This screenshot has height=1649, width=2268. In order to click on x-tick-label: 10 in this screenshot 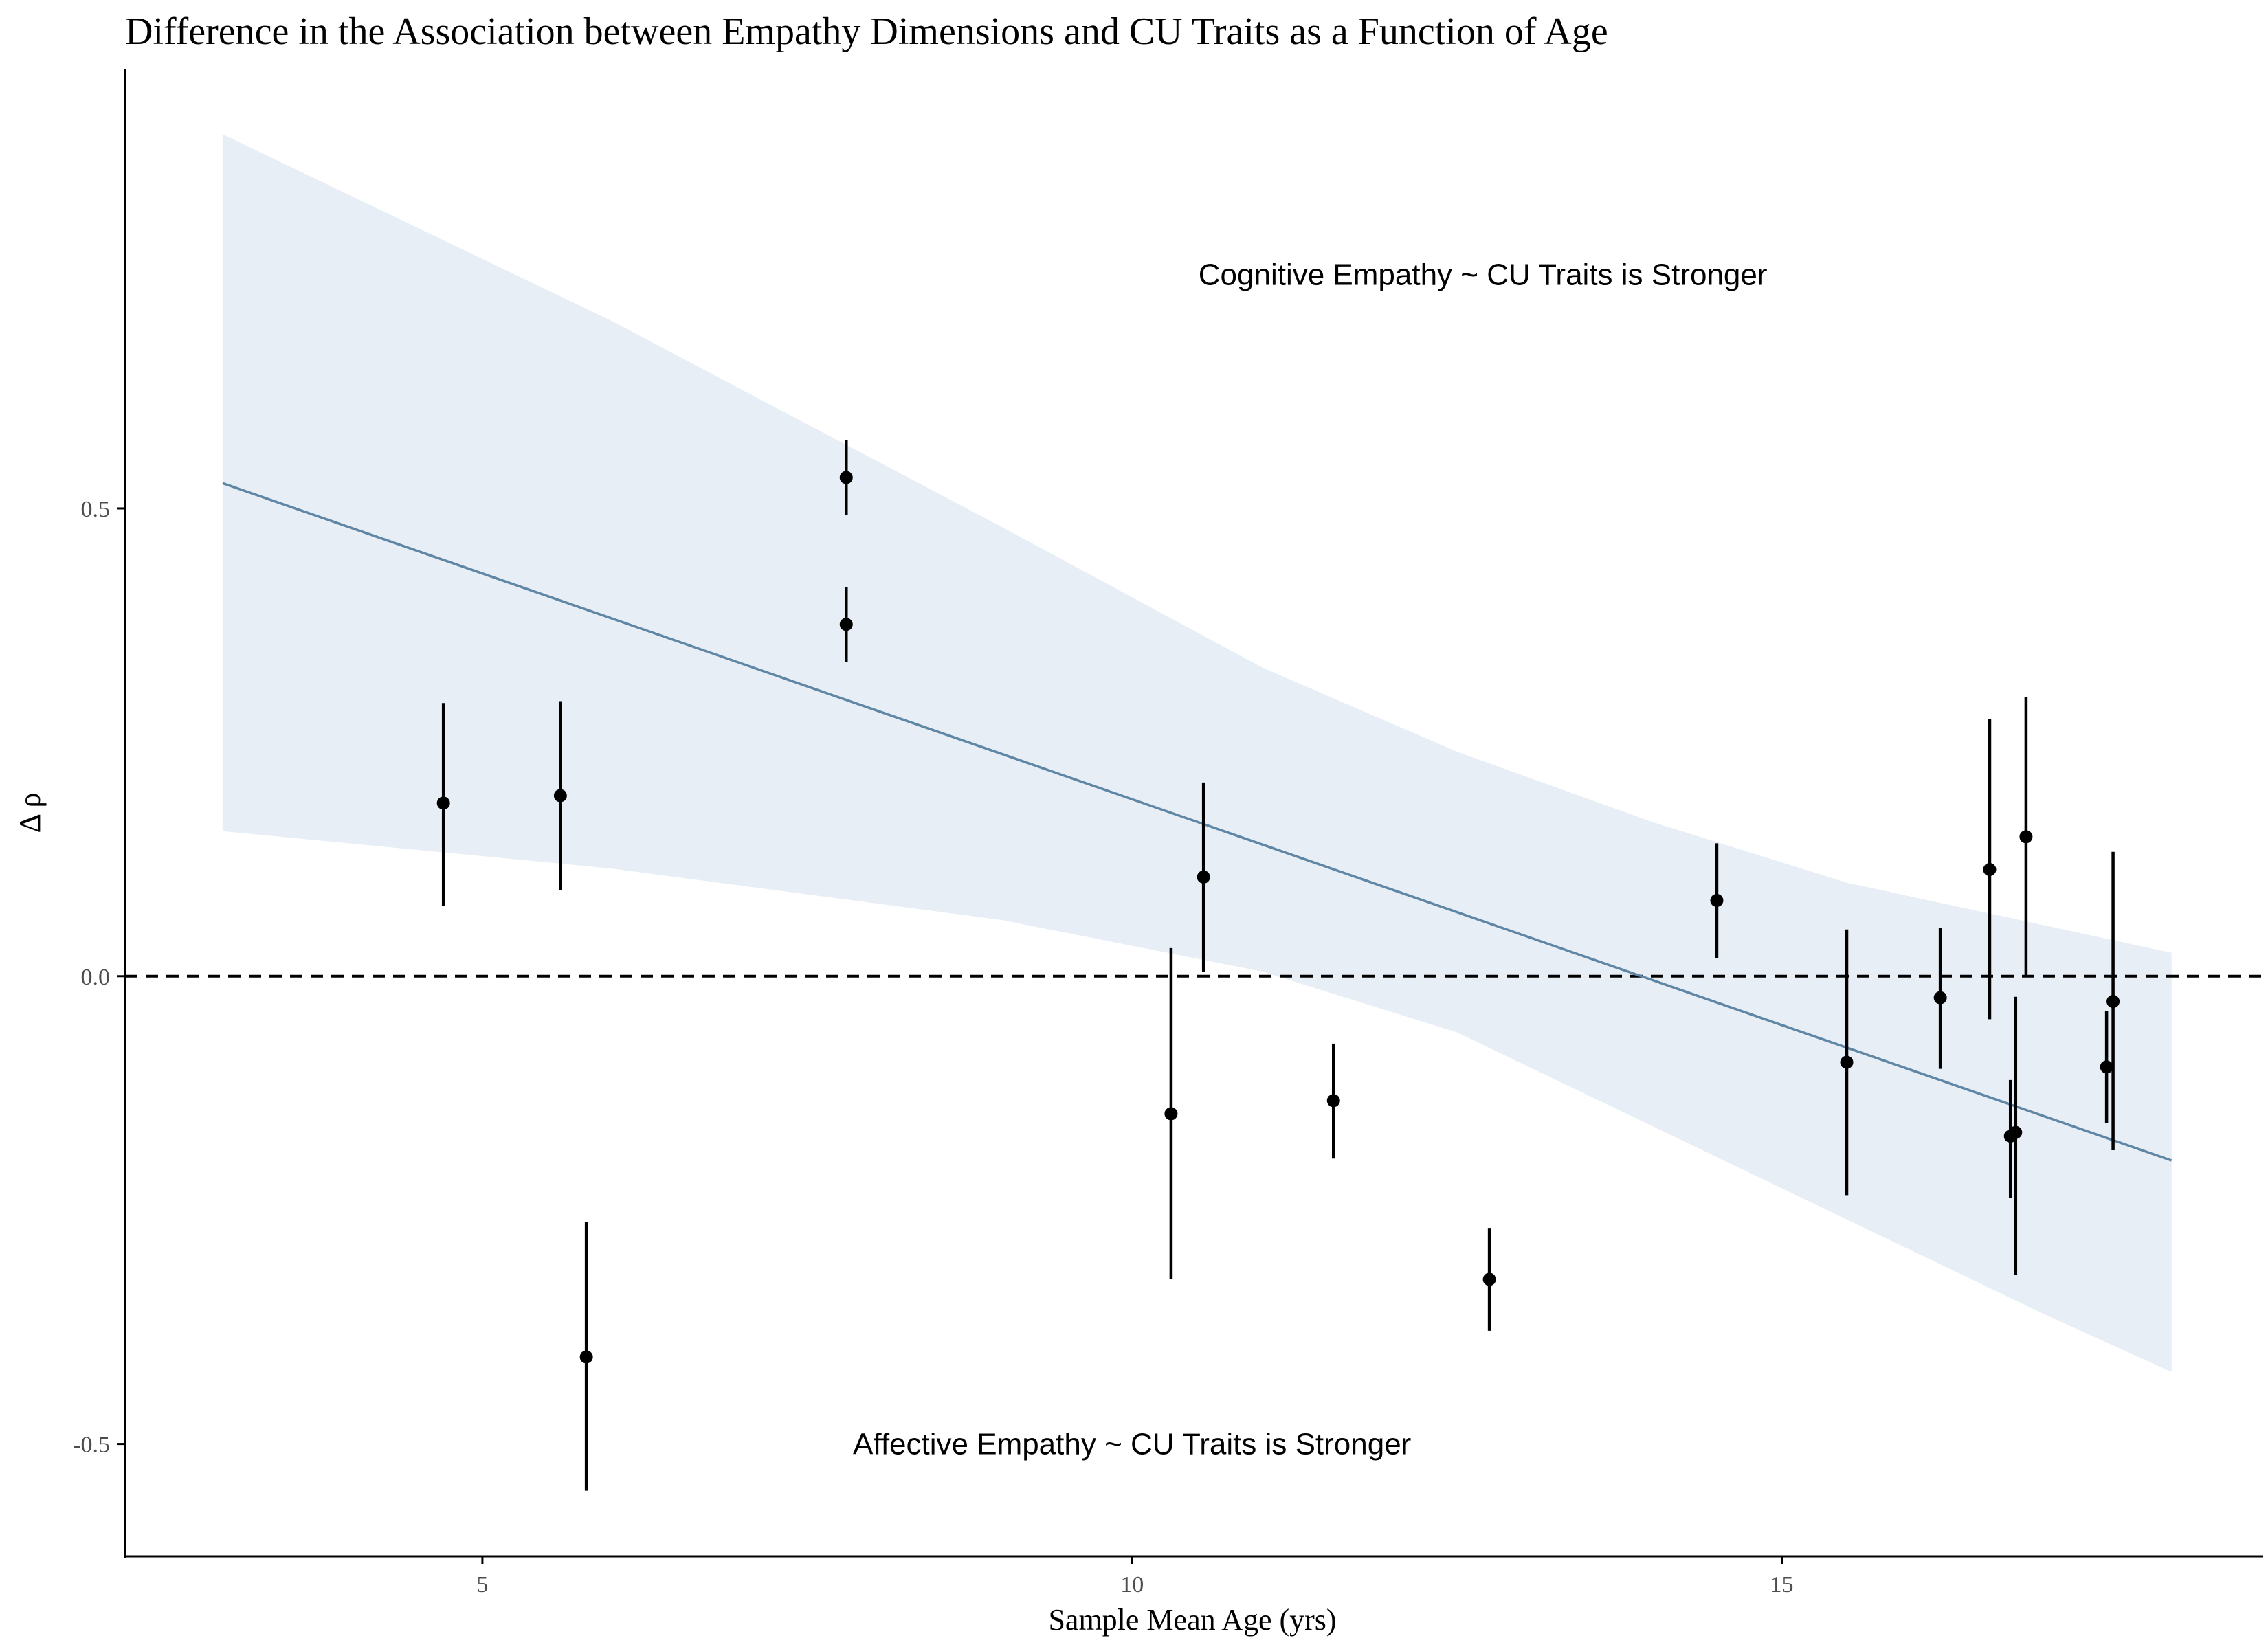, I will do `click(1132, 1584)`.